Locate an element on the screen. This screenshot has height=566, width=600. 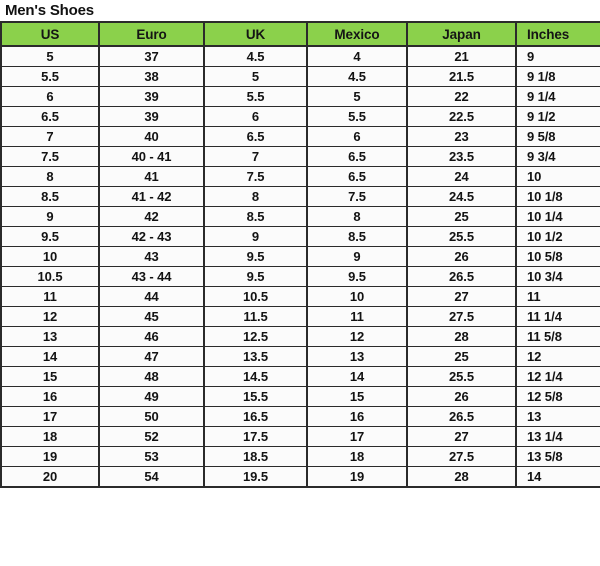
cell-us: 5 is located at coordinates (50, 56).